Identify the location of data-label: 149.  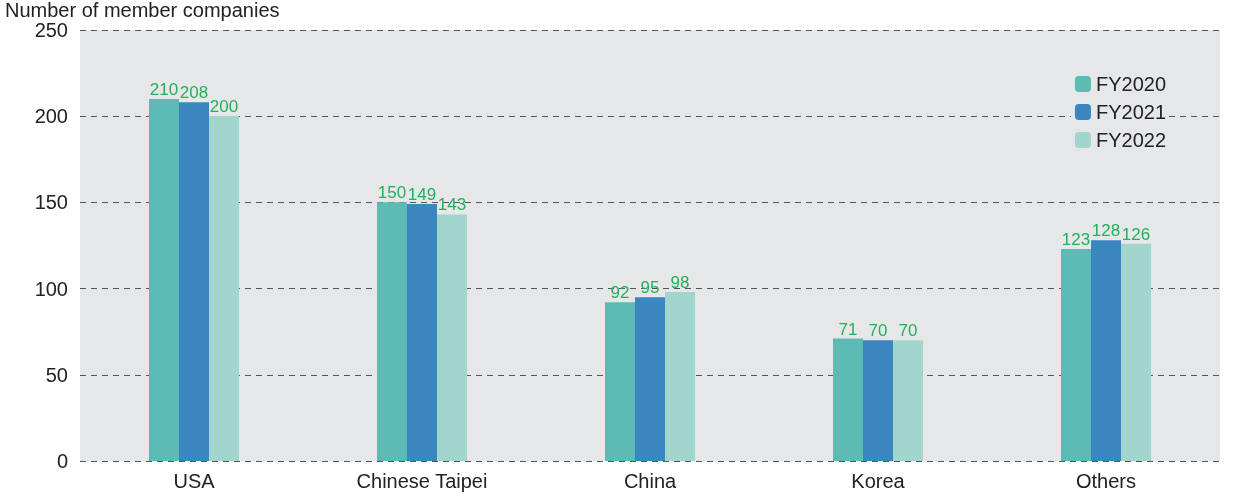
(422, 195).